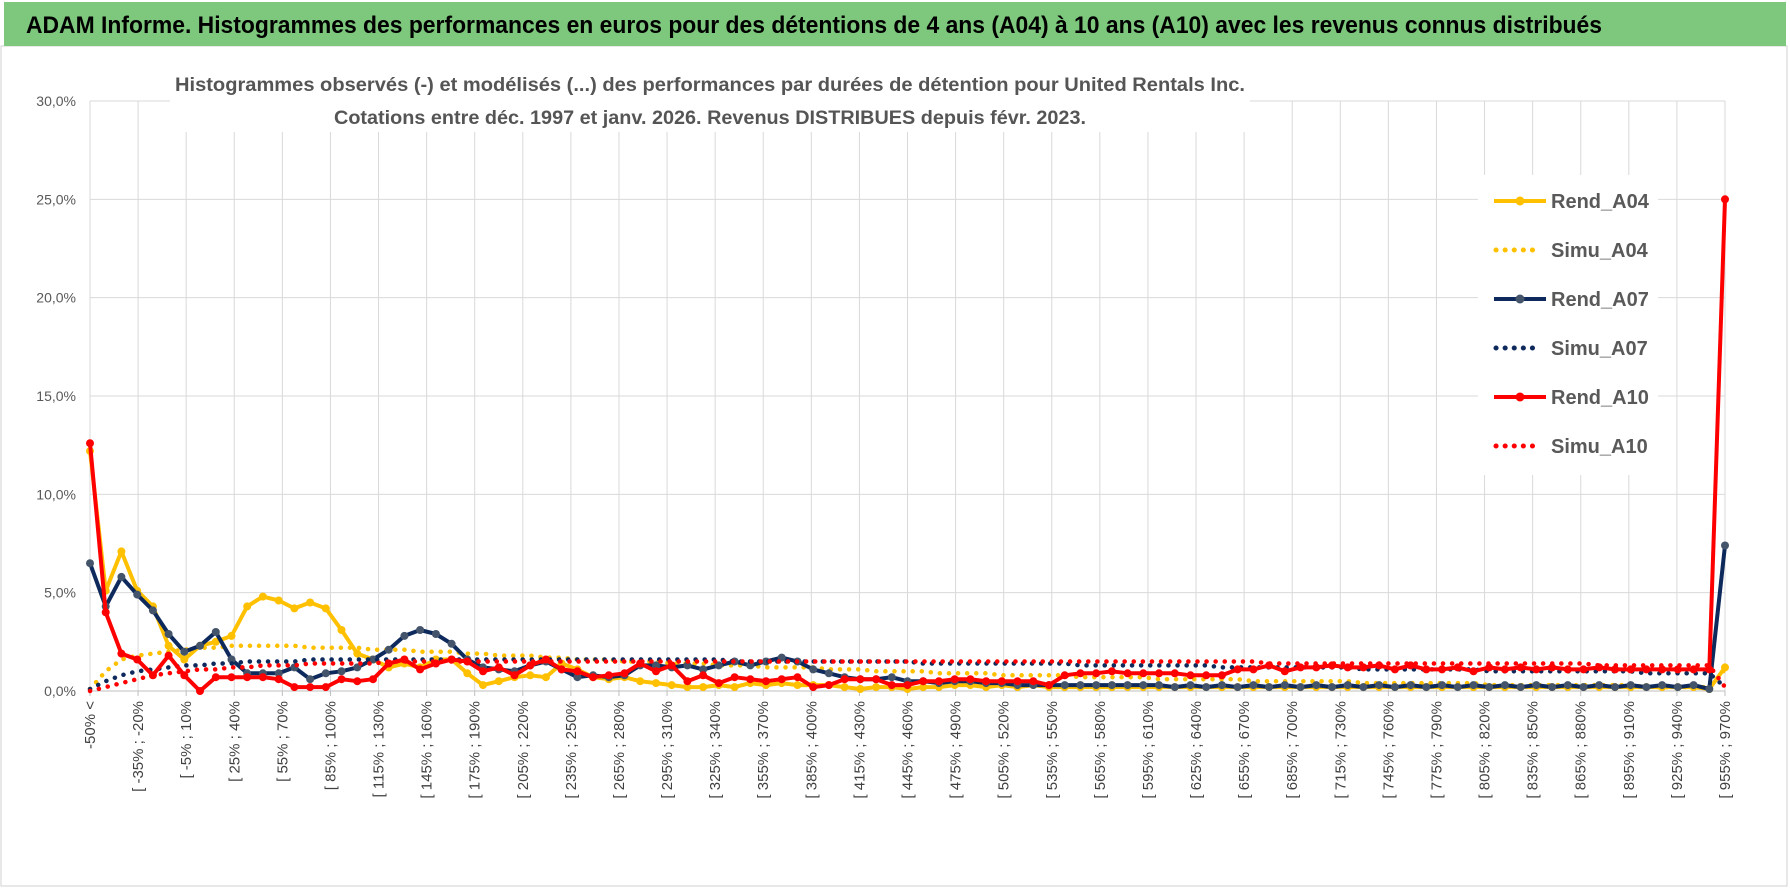  Describe the element at coordinates (1052, 750) in the screenshot. I see `x-tick-label: [ 535% ; 550%` at that location.